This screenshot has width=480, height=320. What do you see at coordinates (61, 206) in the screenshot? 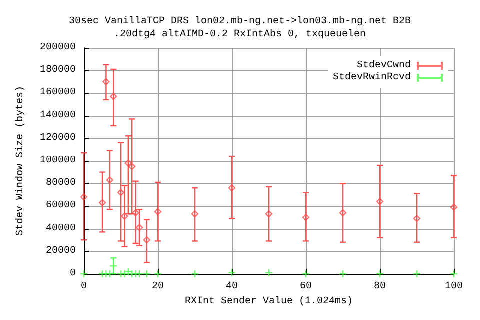
I see `y-tick-label: 60000` at bounding box center [61, 206].